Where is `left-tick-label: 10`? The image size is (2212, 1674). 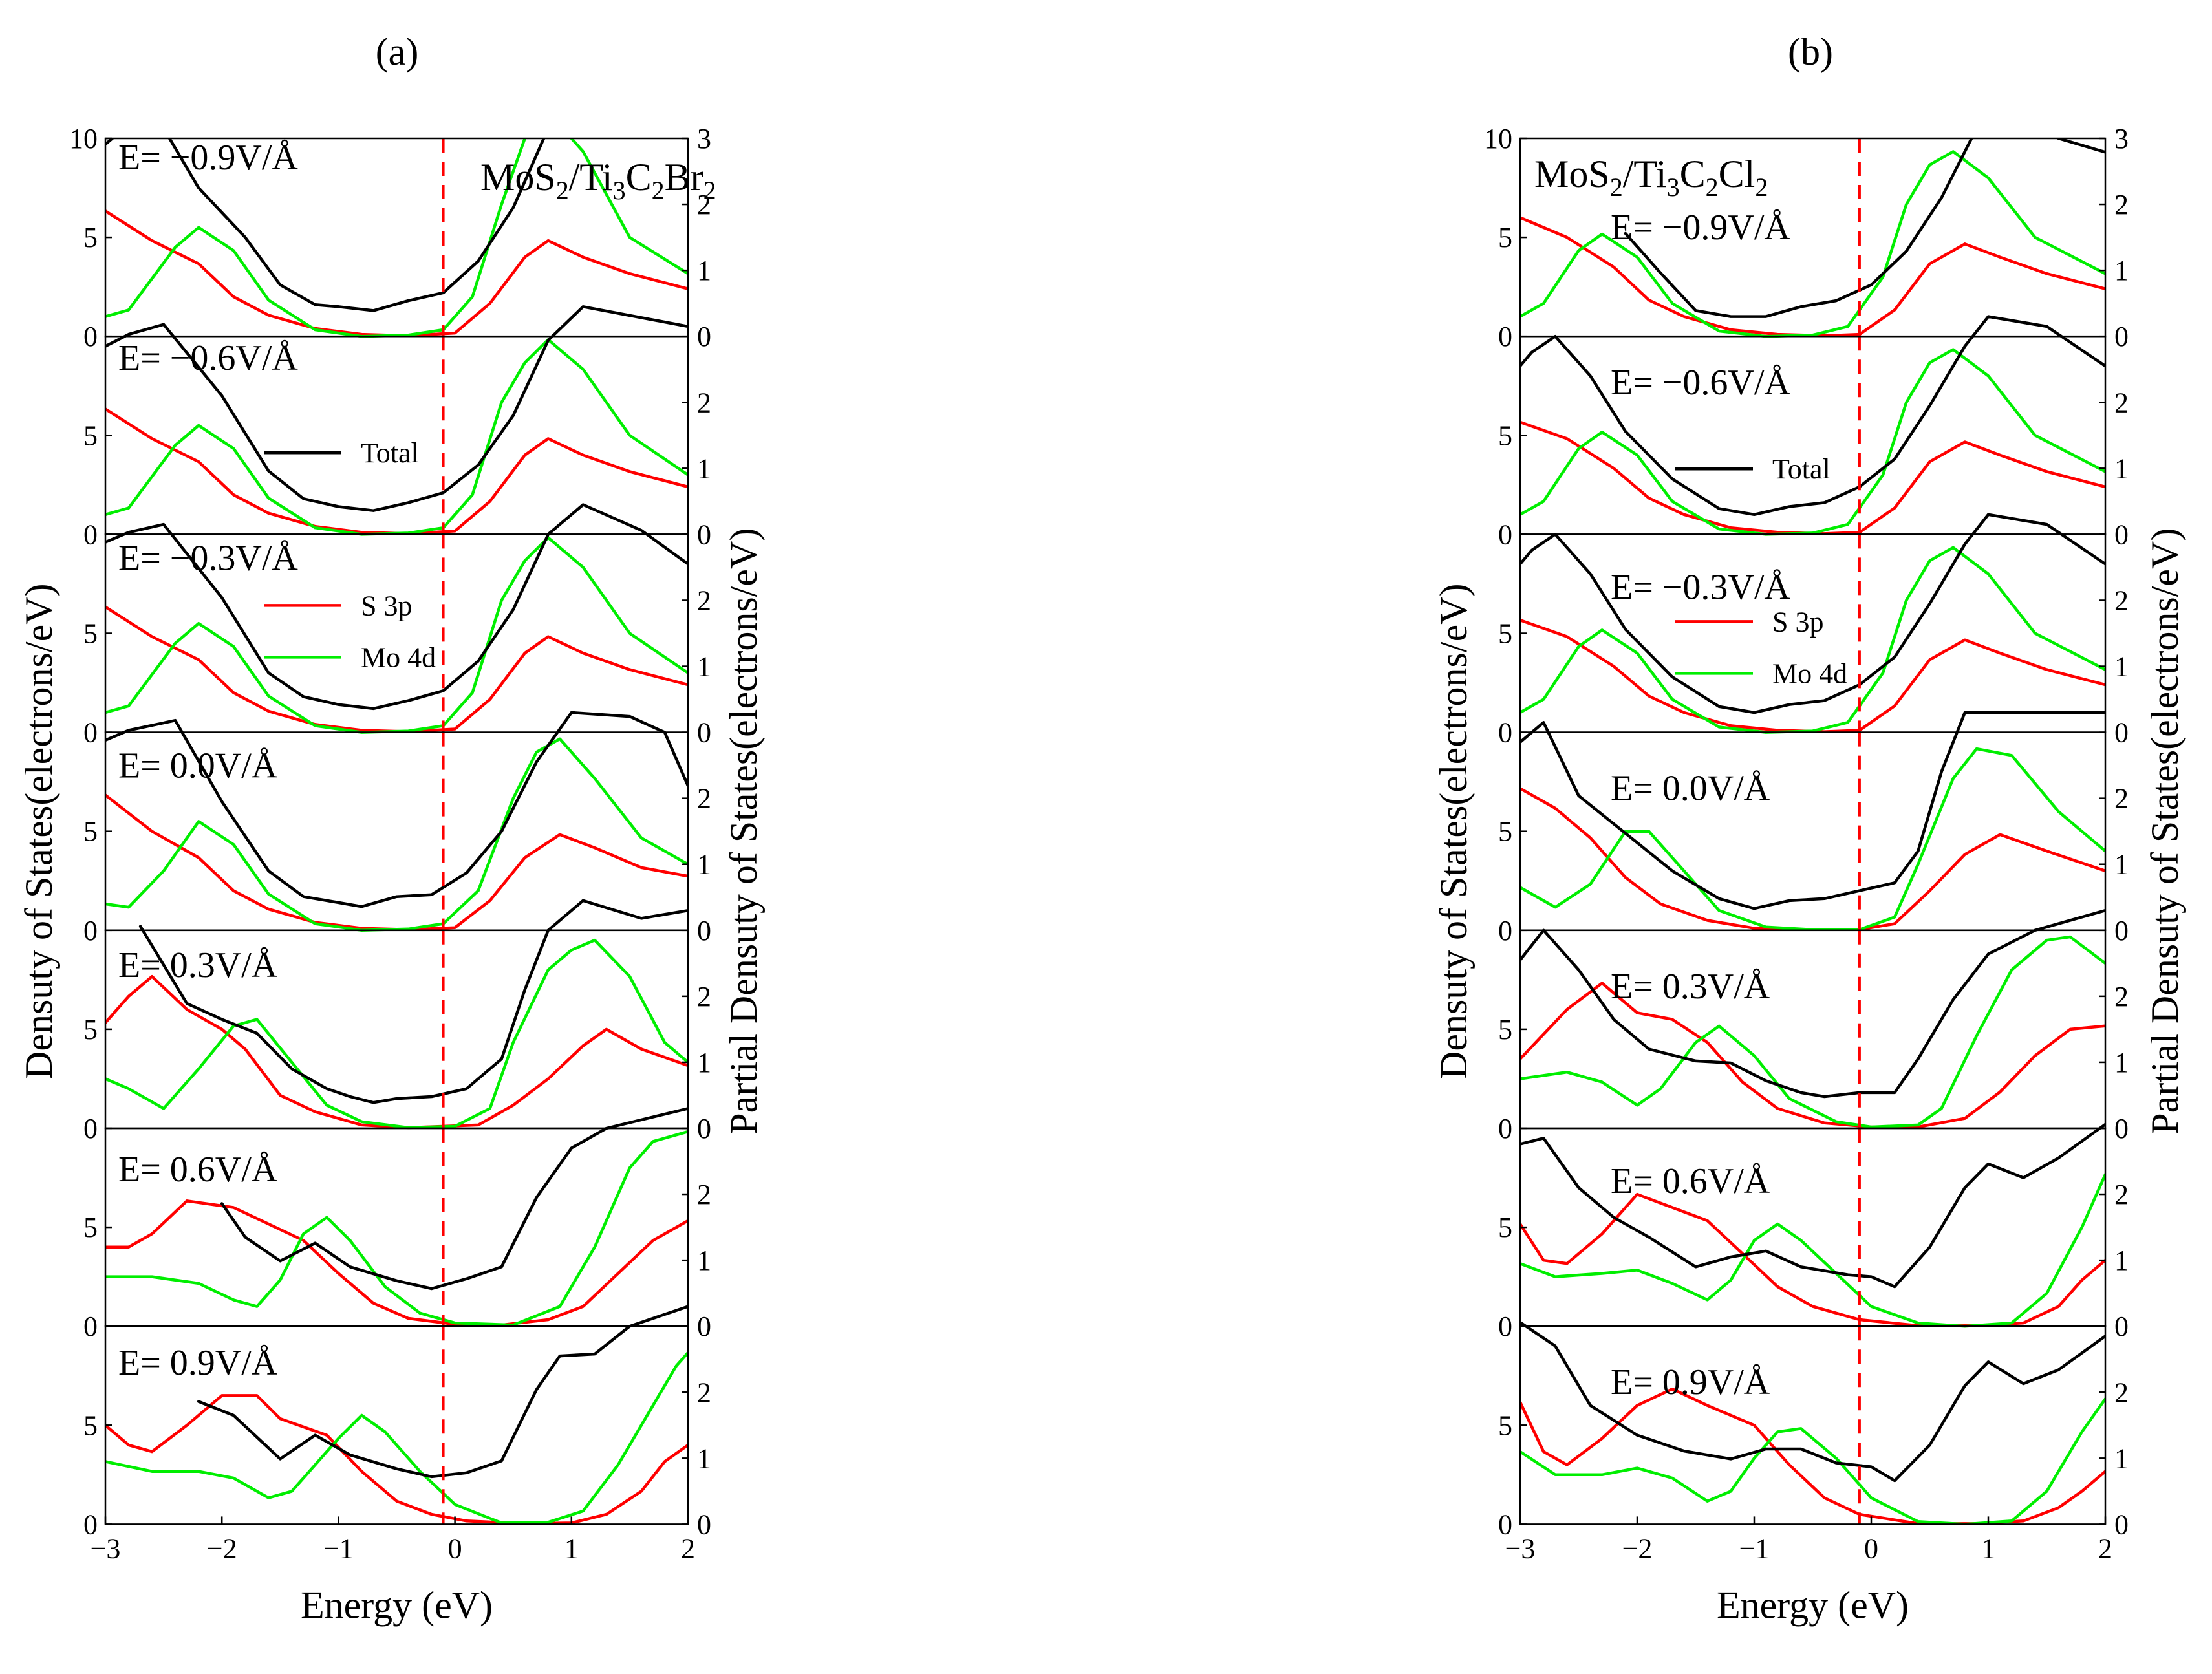
left-tick-label: 10 is located at coordinates (83, 139).